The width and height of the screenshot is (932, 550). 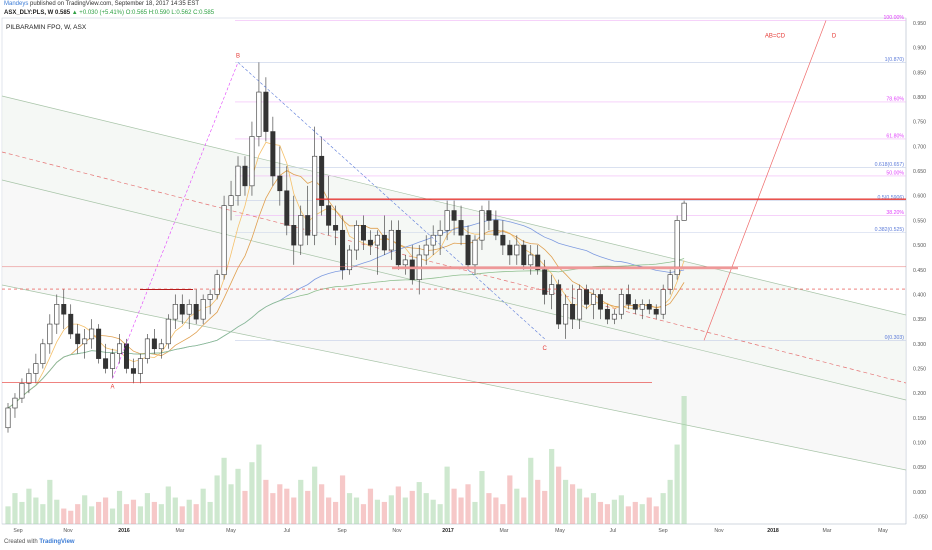 What do you see at coordinates (504, 531) in the screenshot?
I see `x-tick-label: Mar` at bounding box center [504, 531].